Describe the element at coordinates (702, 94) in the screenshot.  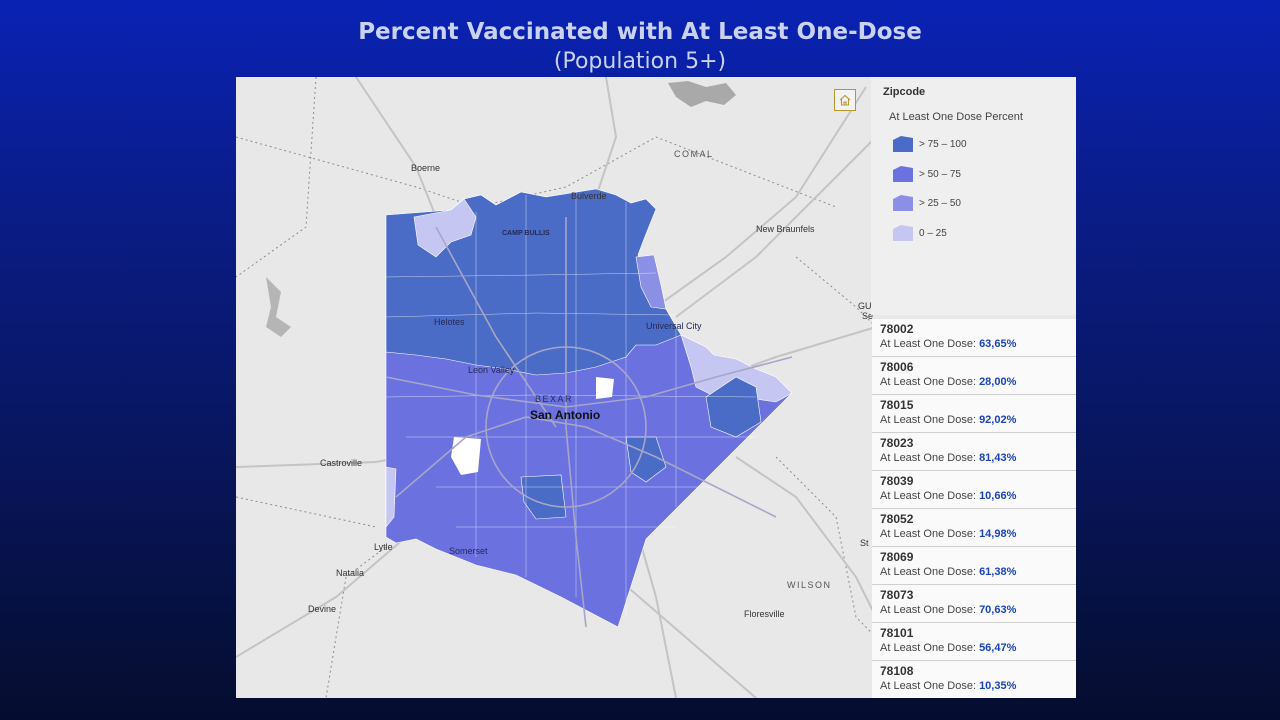
I see `lake-canyon` at that location.